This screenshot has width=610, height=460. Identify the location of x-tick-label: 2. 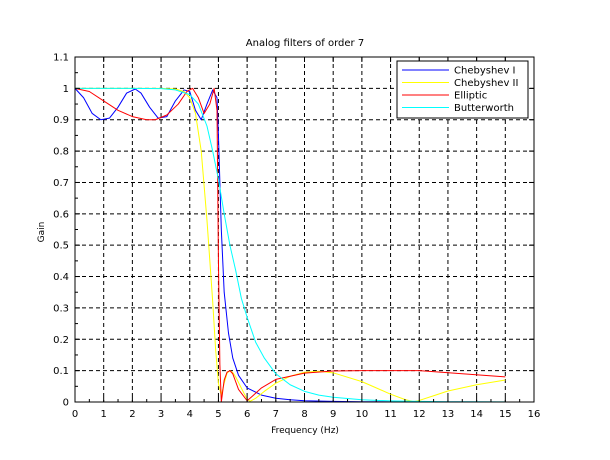
(132, 414).